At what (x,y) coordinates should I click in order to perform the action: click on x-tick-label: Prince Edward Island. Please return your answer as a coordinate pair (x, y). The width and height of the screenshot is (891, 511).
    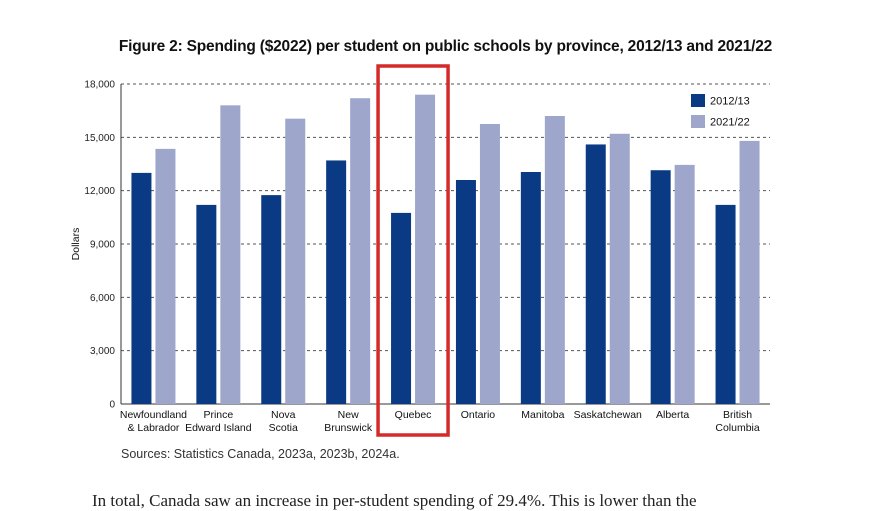
    Looking at the image, I should click on (218, 421).